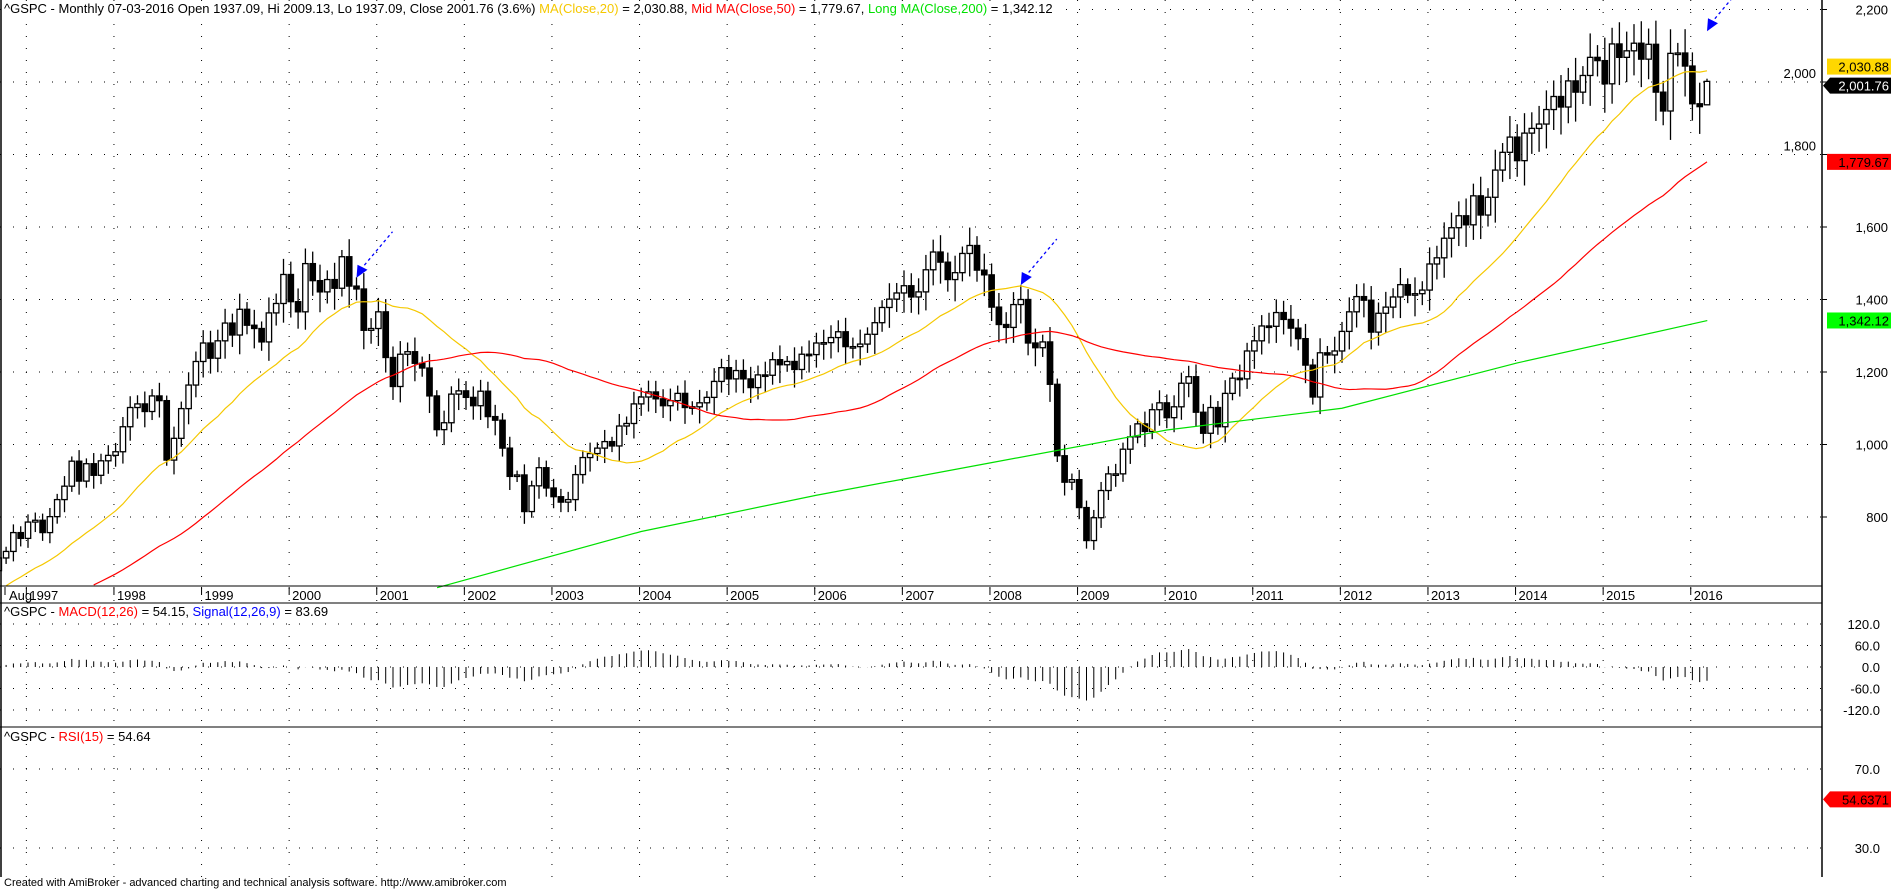 The width and height of the screenshot is (1891, 892). I want to click on macd-symbol: ^GSPC -, so click(31, 611).